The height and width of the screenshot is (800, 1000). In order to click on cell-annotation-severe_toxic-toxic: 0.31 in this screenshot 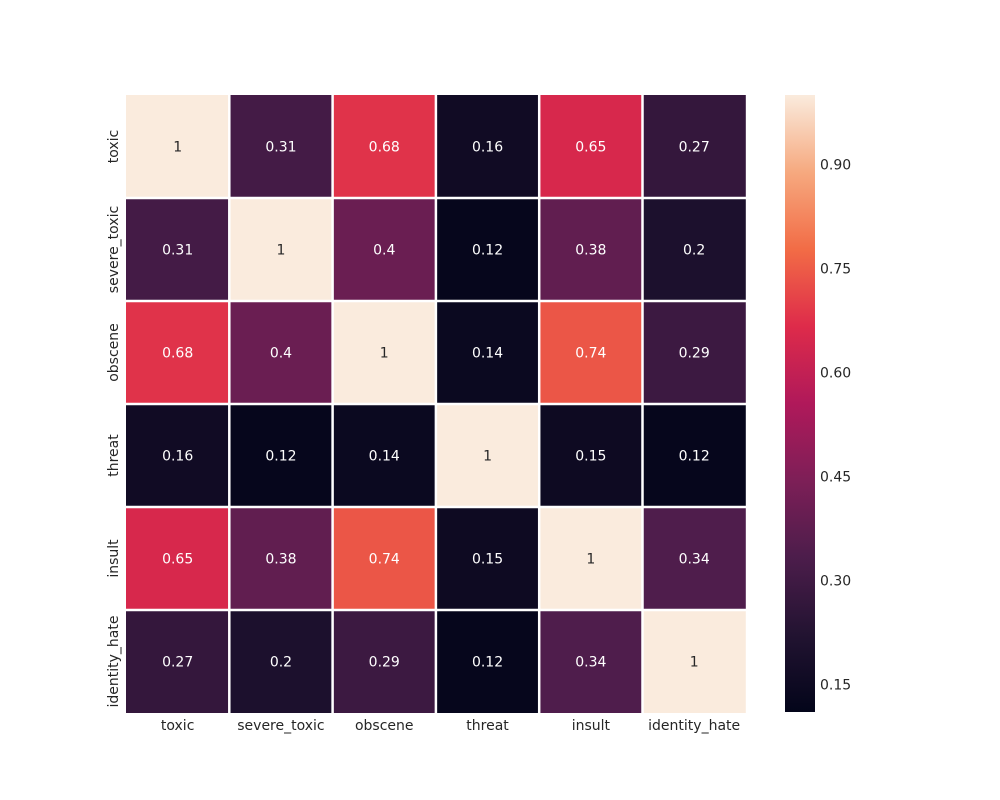, I will do `click(177, 251)`.